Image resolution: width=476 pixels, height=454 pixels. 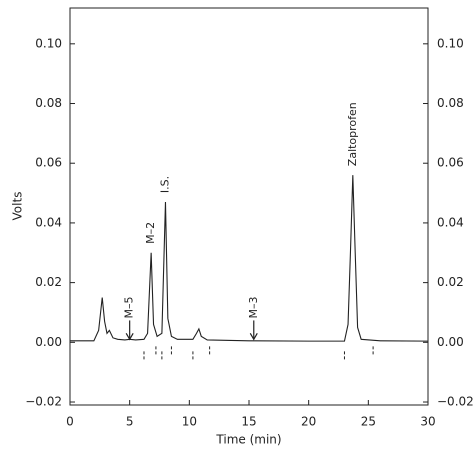 I want to click on y2-tick-label: 0.10, so click(x=450, y=43).